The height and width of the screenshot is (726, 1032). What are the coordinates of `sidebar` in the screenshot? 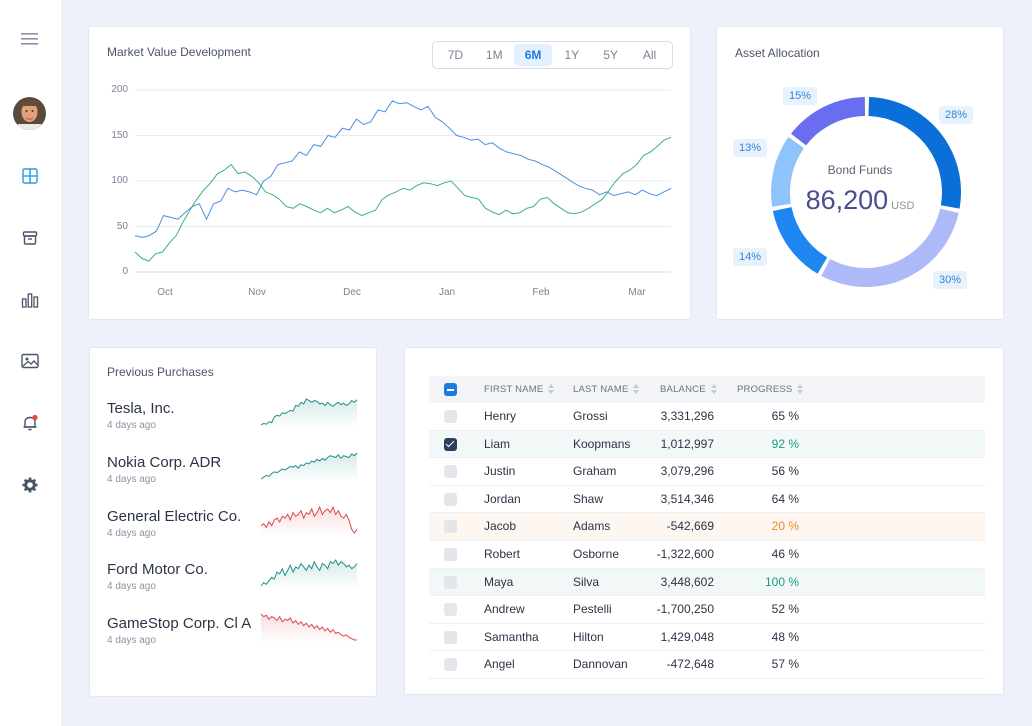 It's located at (30, 363).